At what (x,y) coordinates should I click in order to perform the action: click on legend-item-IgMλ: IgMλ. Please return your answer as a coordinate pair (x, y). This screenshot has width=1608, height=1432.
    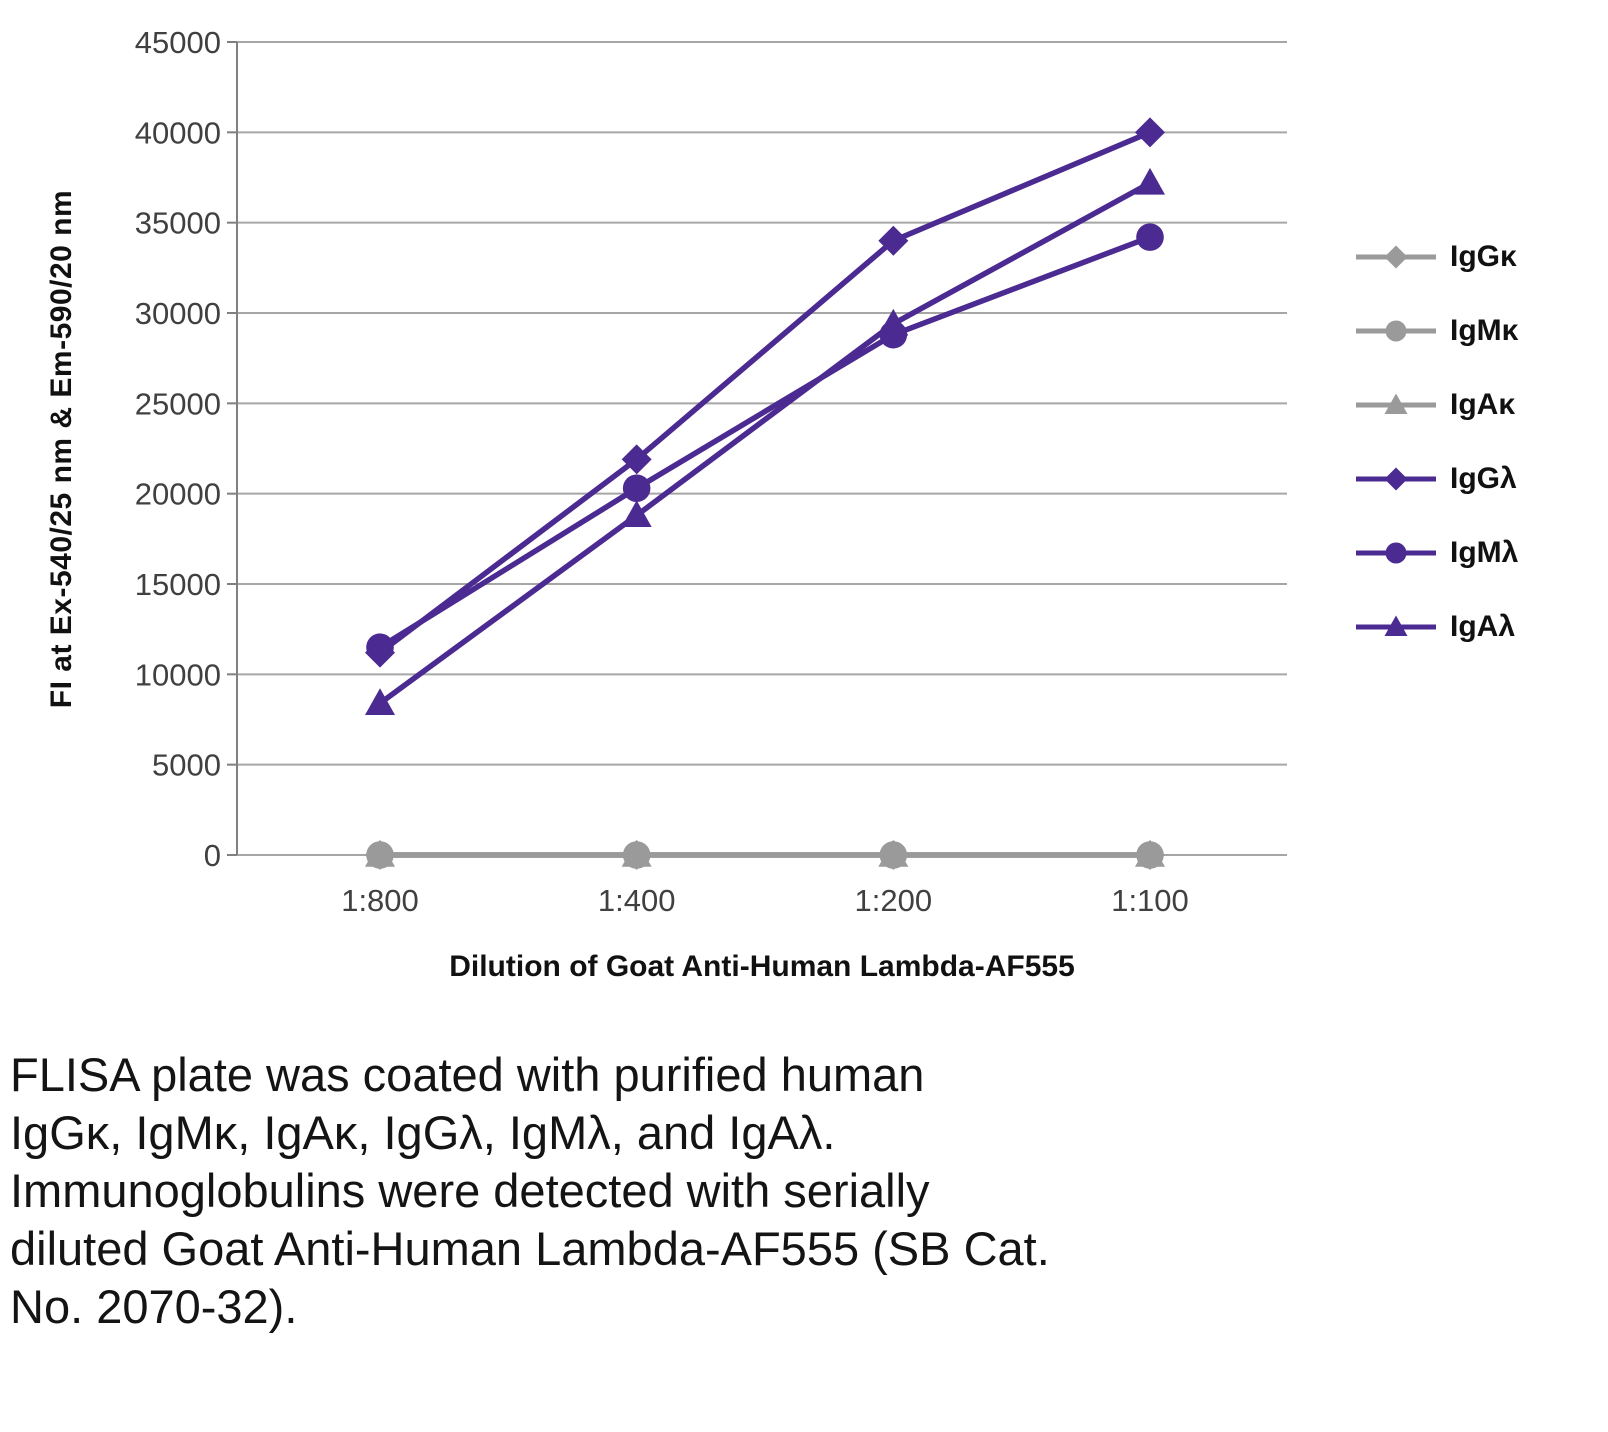
    Looking at the image, I should click on (1435, 553).